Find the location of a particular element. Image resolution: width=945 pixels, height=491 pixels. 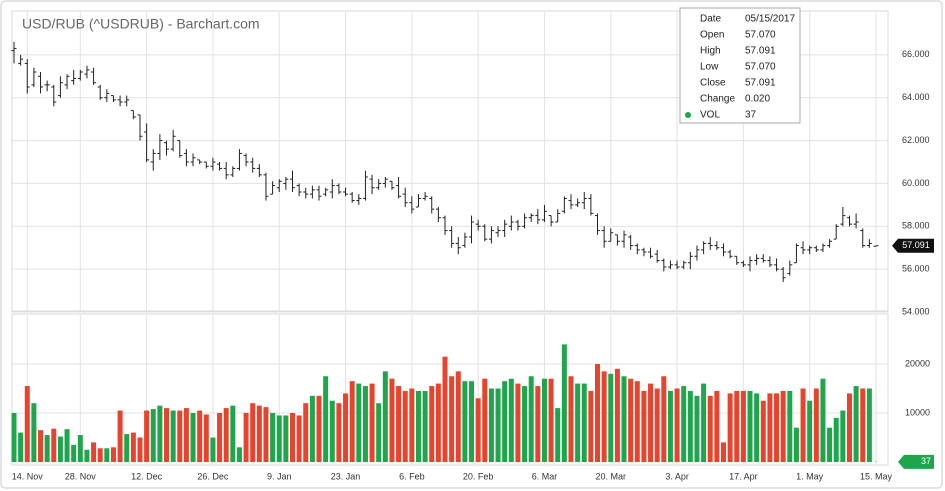

chart-title: USD/RUB (^USDRUB) - Barchart.com is located at coordinates (141, 24).